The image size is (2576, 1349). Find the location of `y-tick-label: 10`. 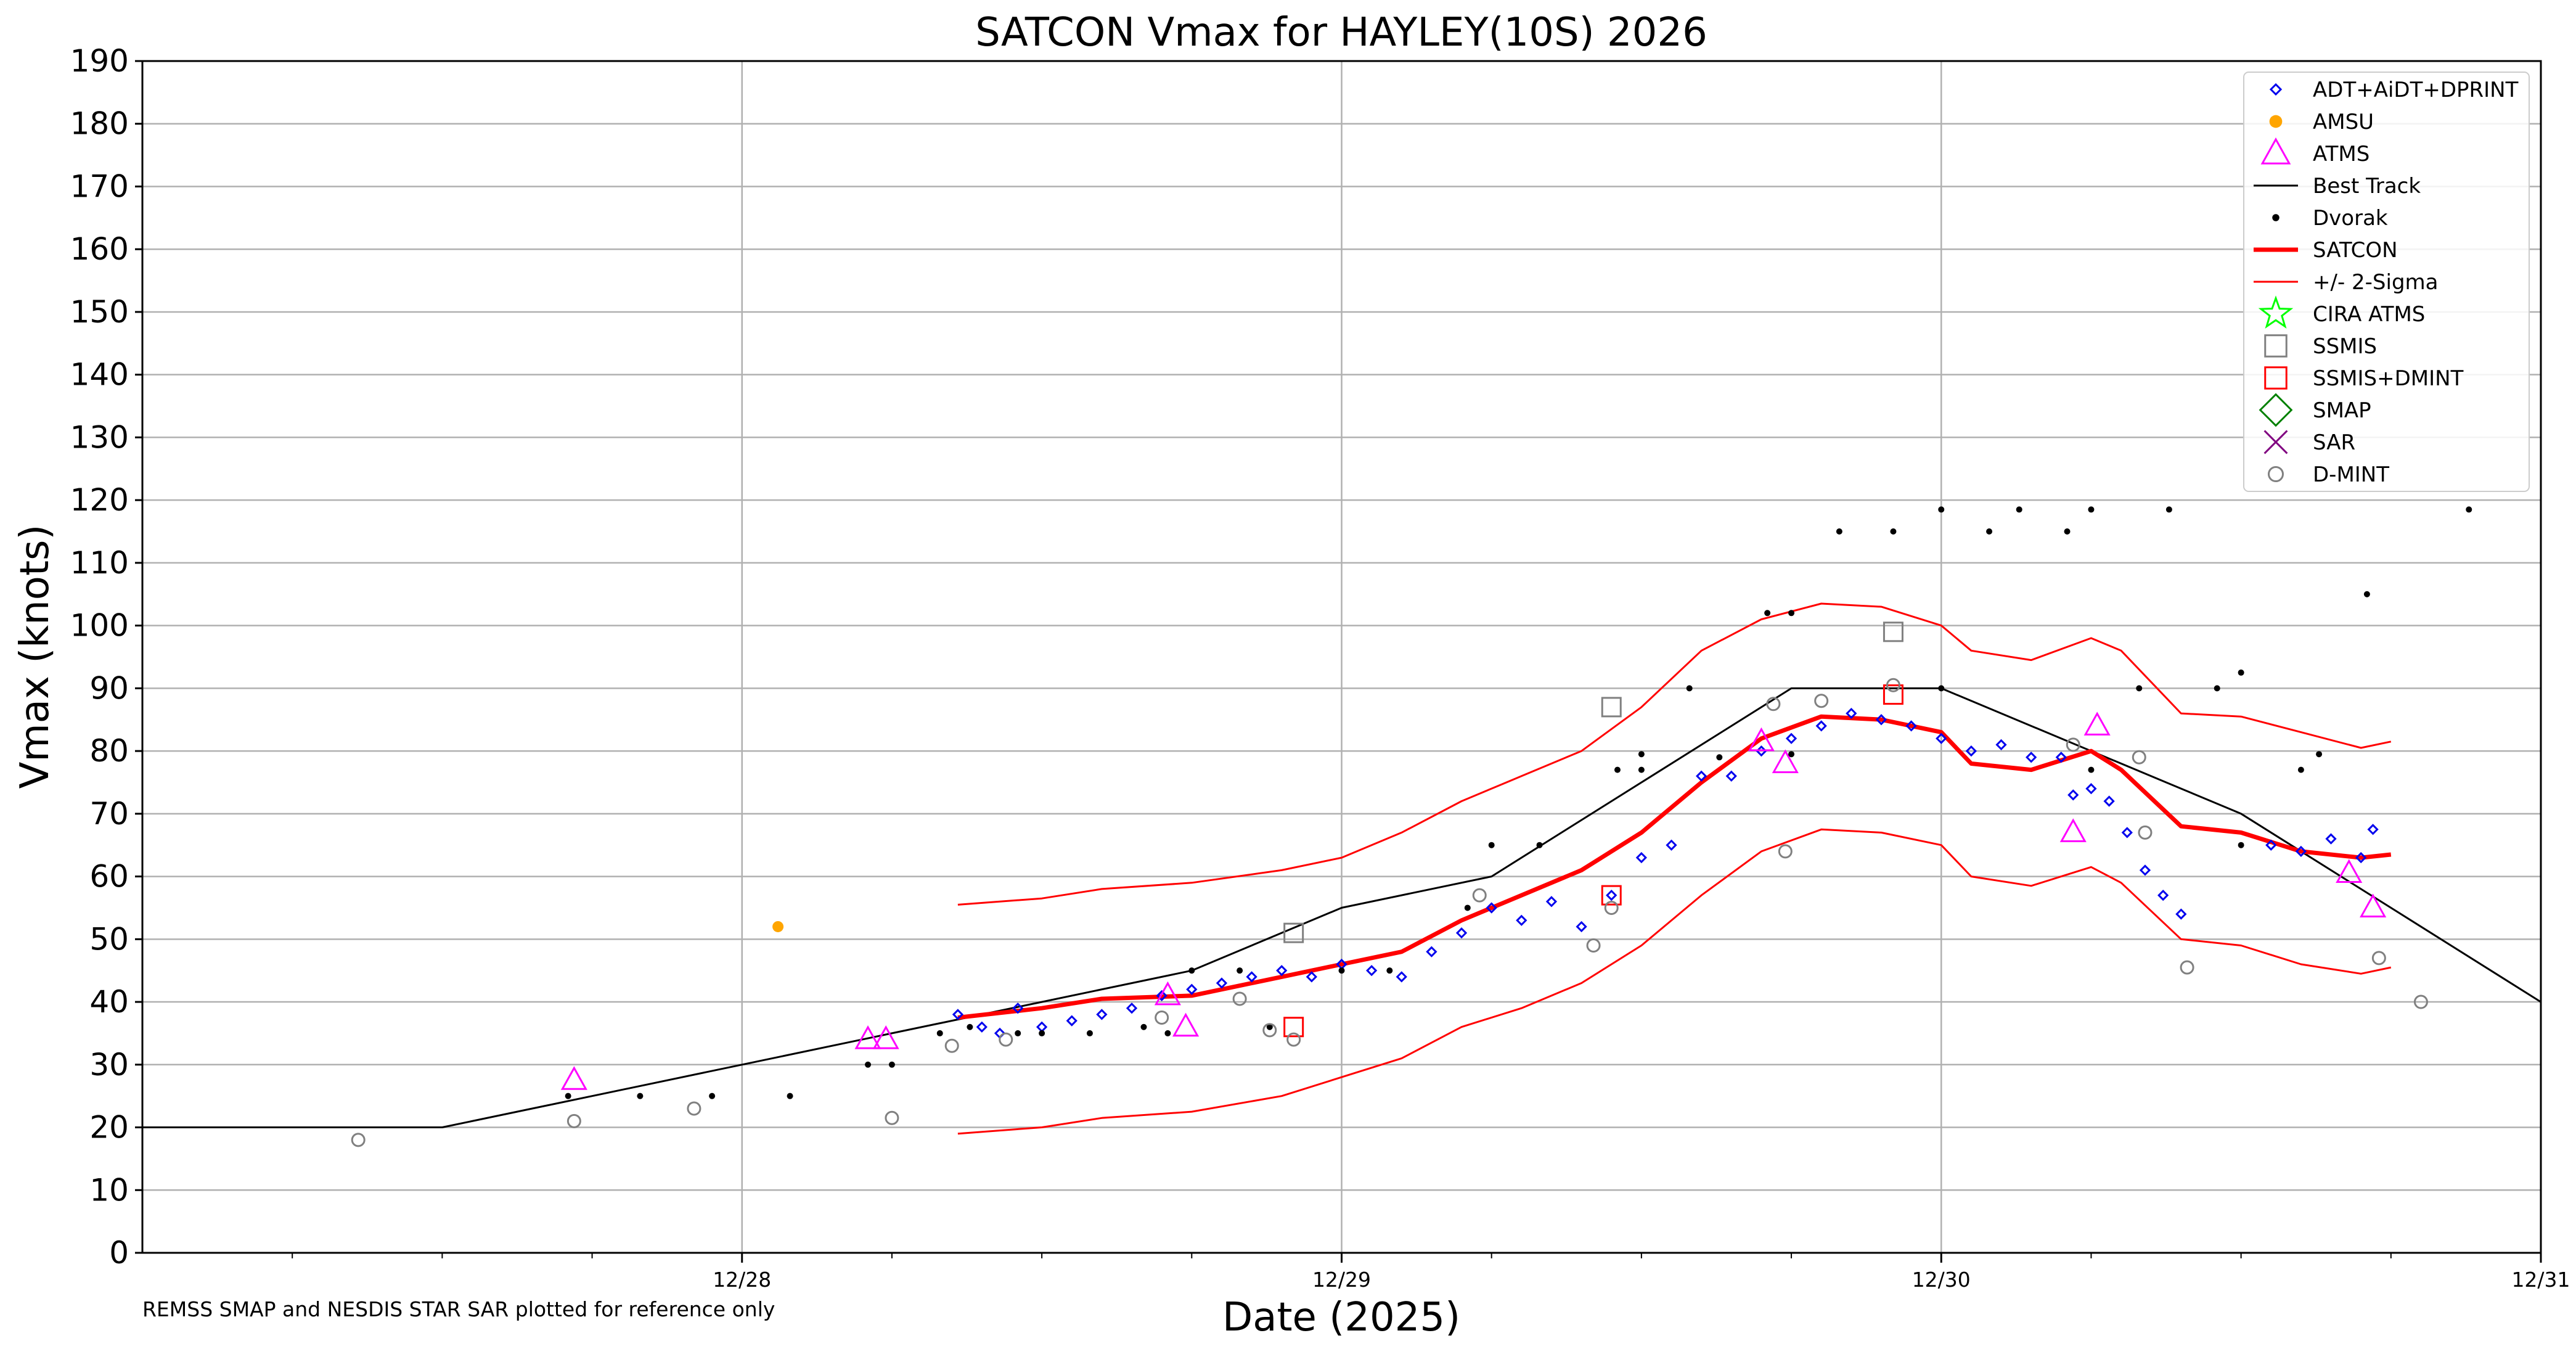

y-tick-label: 10 is located at coordinates (109, 1190).